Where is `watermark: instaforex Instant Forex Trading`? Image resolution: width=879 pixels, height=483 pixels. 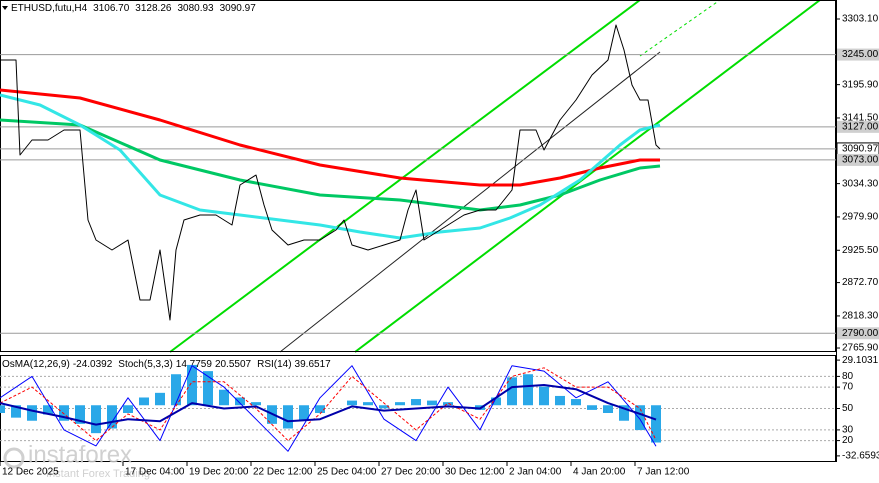 watermark: instaforex Instant Forex Trading is located at coordinates (76, 460).